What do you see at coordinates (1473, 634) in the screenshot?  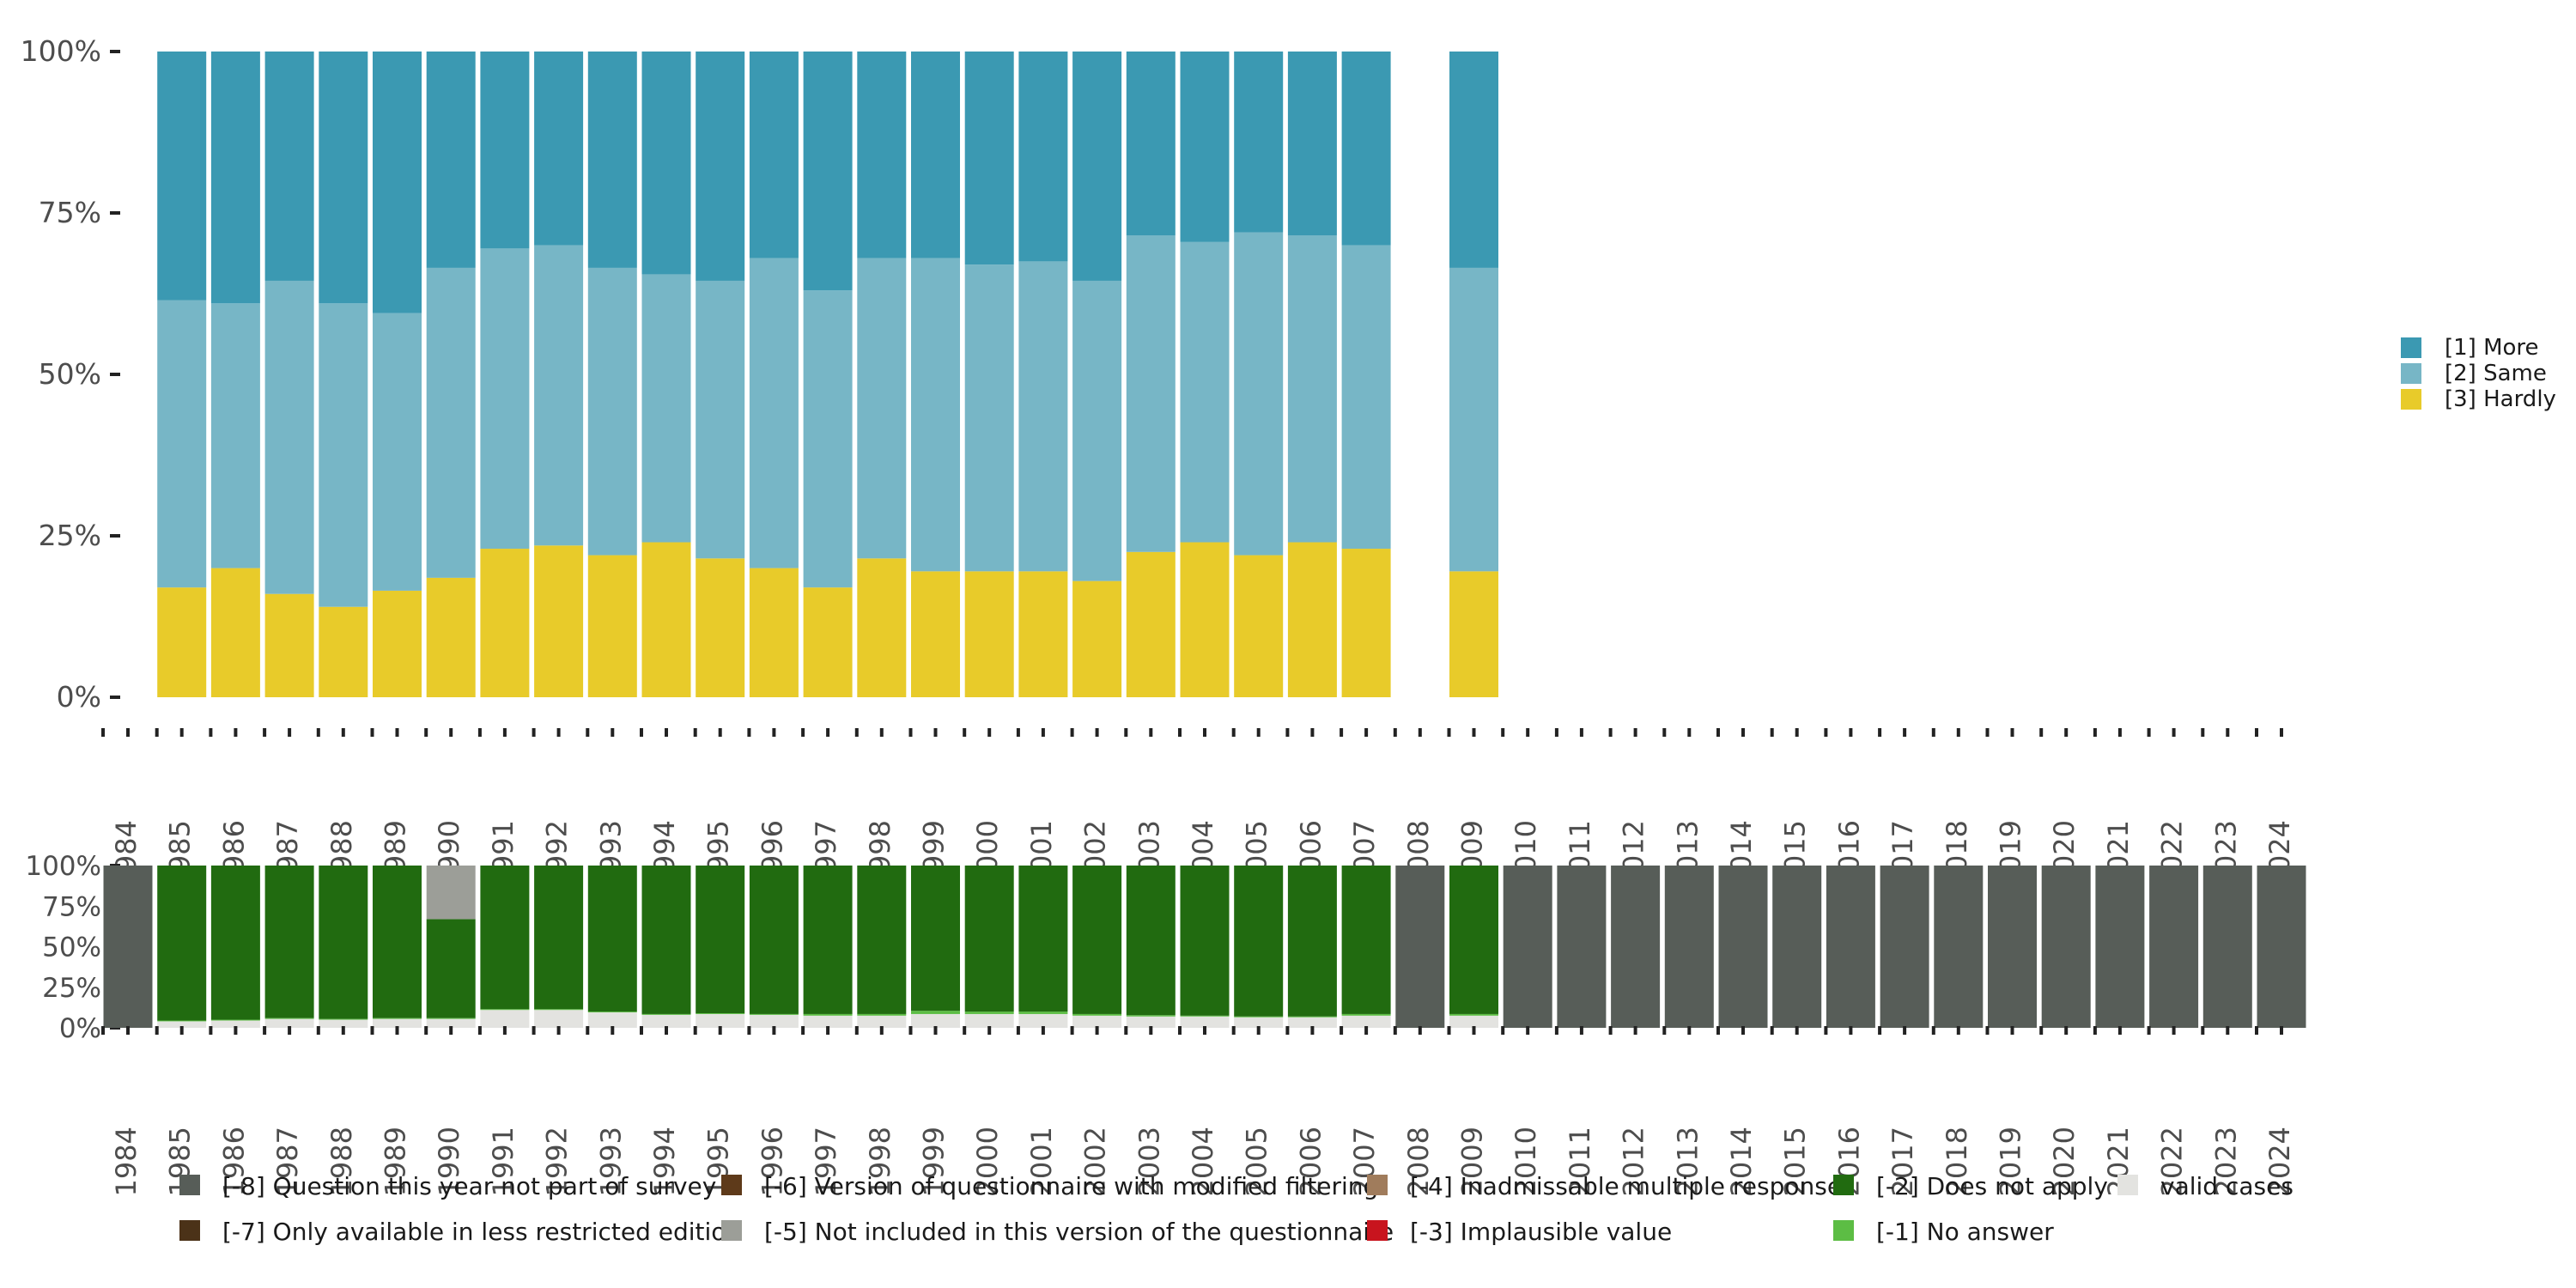 I see `bar-segment-3-hardly-2009` at bounding box center [1473, 634].